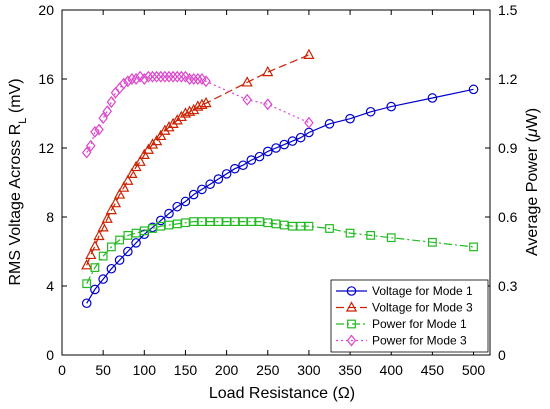  What do you see at coordinates (50, 286) in the screenshot?
I see `left-y-tick-label: 4` at bounding box center [50, 286].